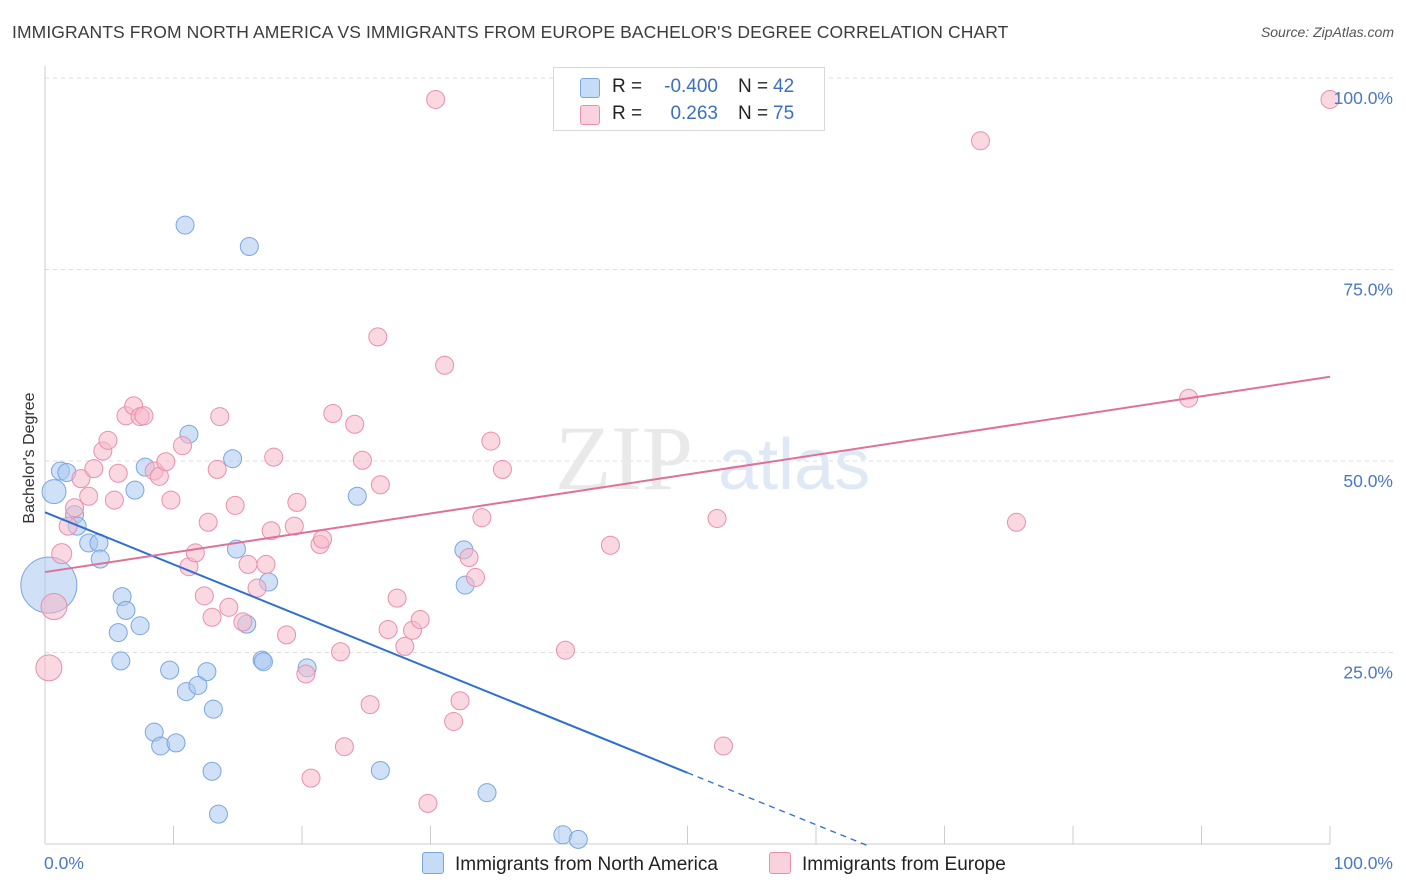 The image size is (1406, 892). I want to click on series-swatch-europe, so click(780, 863).